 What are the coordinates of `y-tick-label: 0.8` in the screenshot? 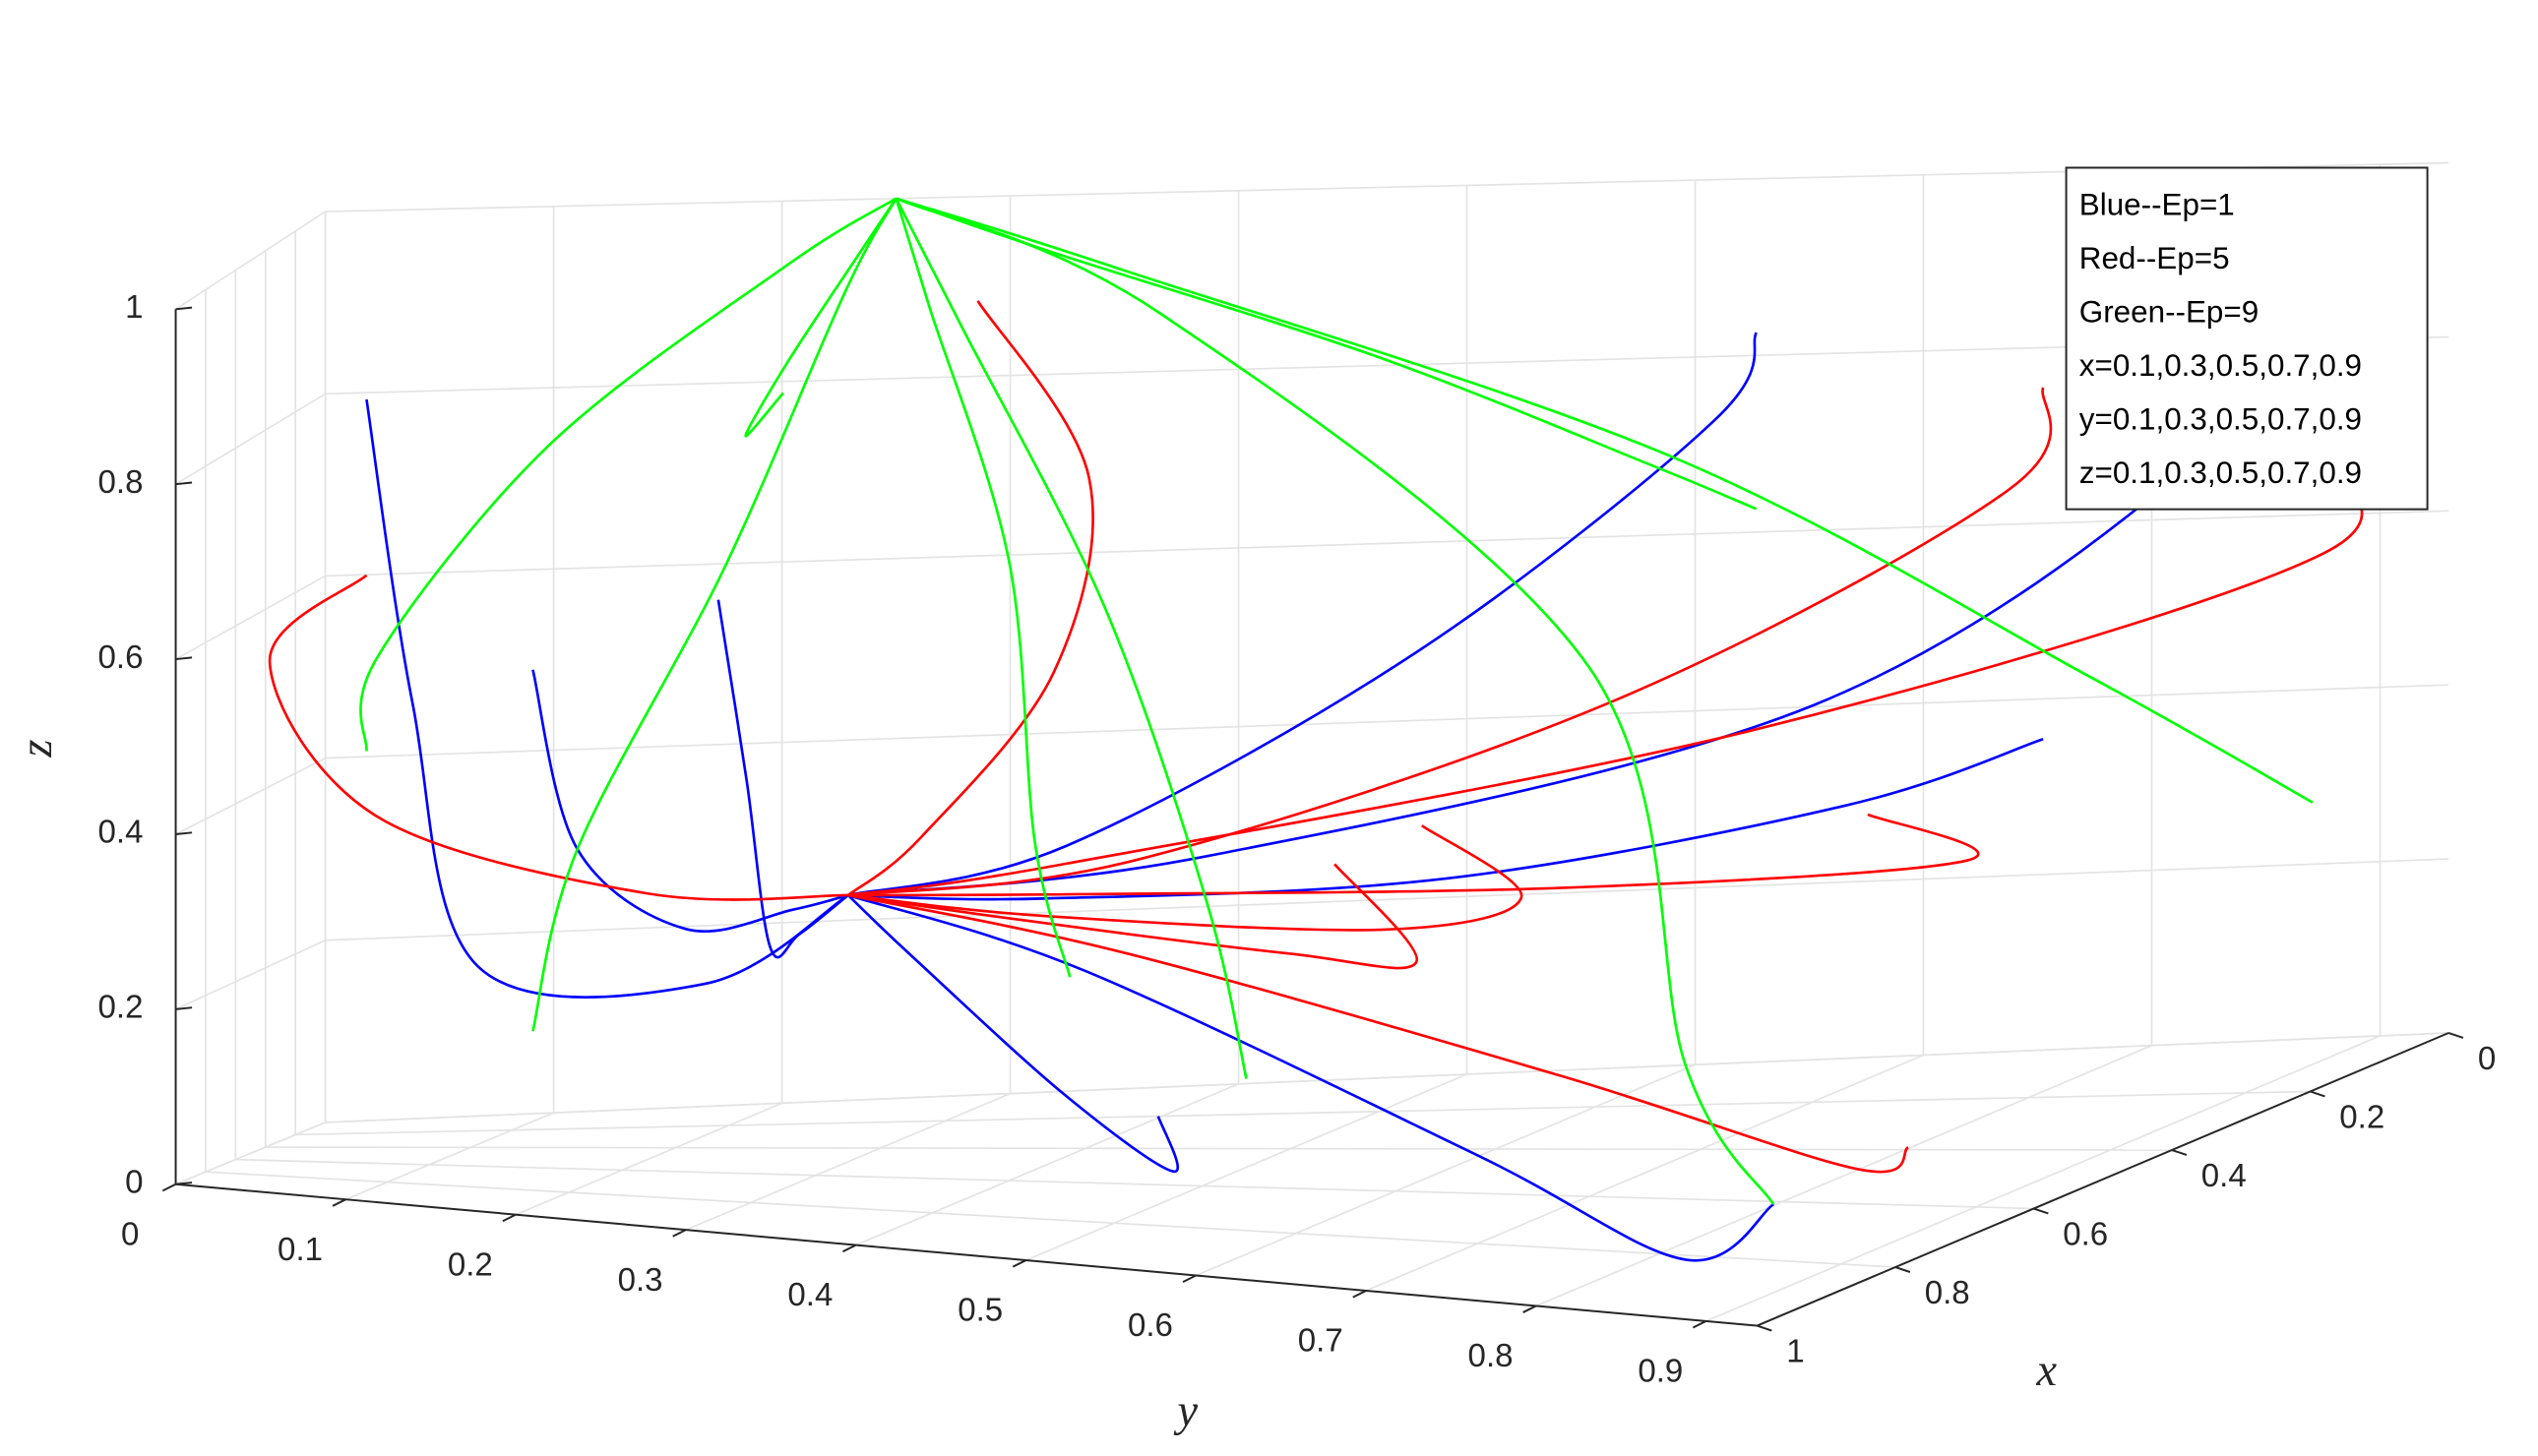 It's located at (1491, 1356).